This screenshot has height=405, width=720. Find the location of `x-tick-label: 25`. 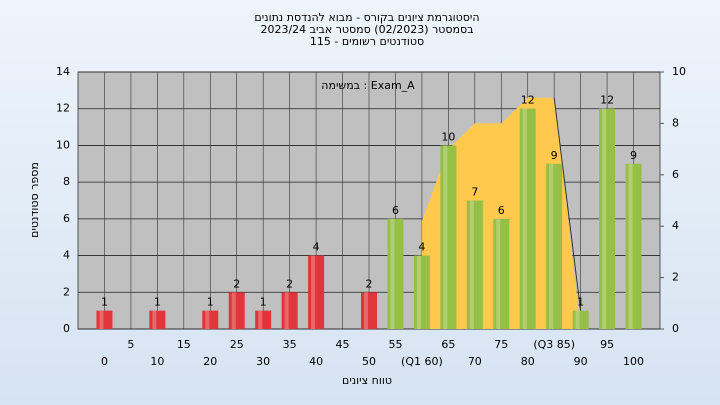

x-tick-label: 25 is located at coordinates (237, 344).